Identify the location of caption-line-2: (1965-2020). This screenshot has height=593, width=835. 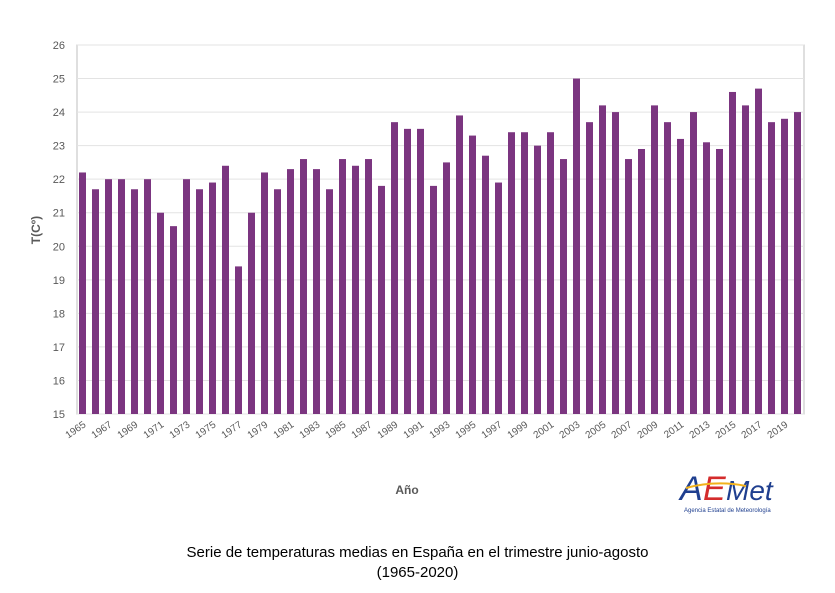
(417, 572).